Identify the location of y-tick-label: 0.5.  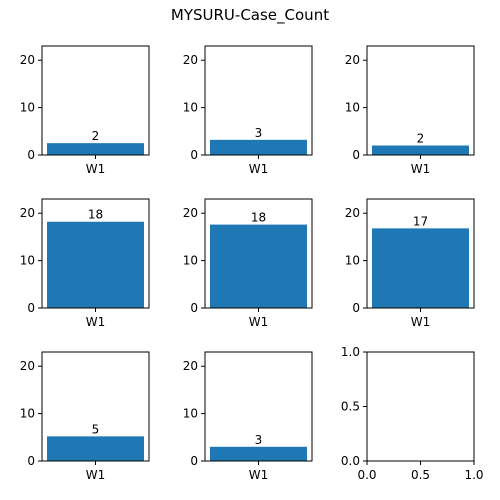
(350, 407).